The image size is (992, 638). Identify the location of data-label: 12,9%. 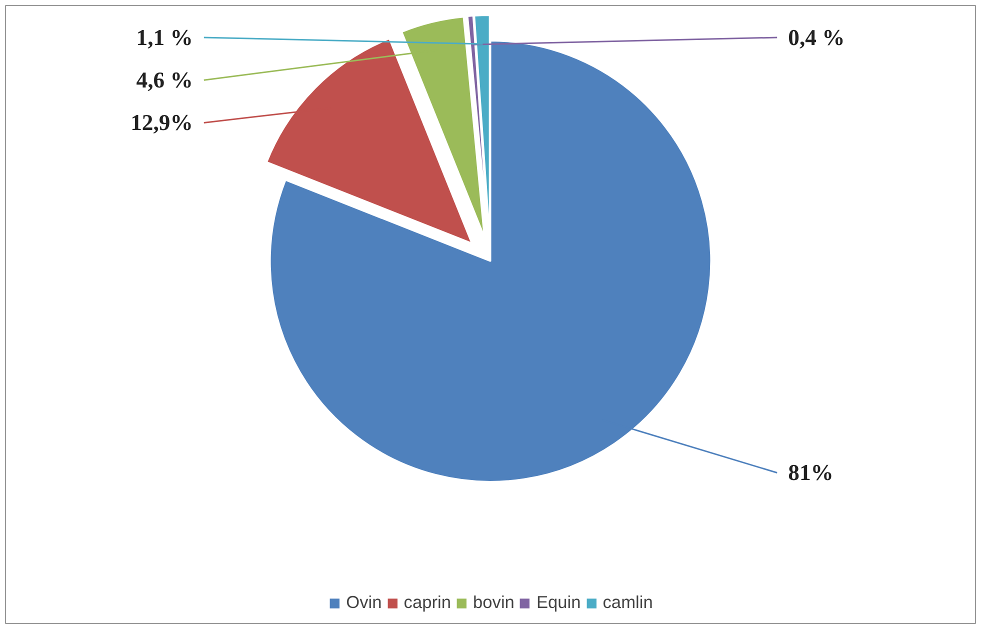
(161, 123).